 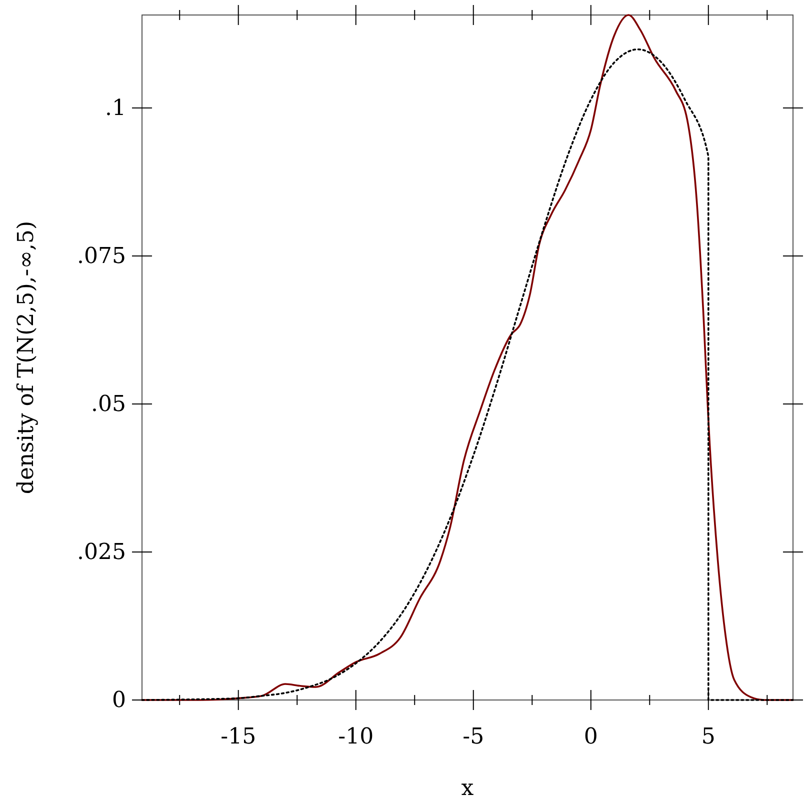 I want to click on x-tick-label: 0, so click(x=591, y=737).